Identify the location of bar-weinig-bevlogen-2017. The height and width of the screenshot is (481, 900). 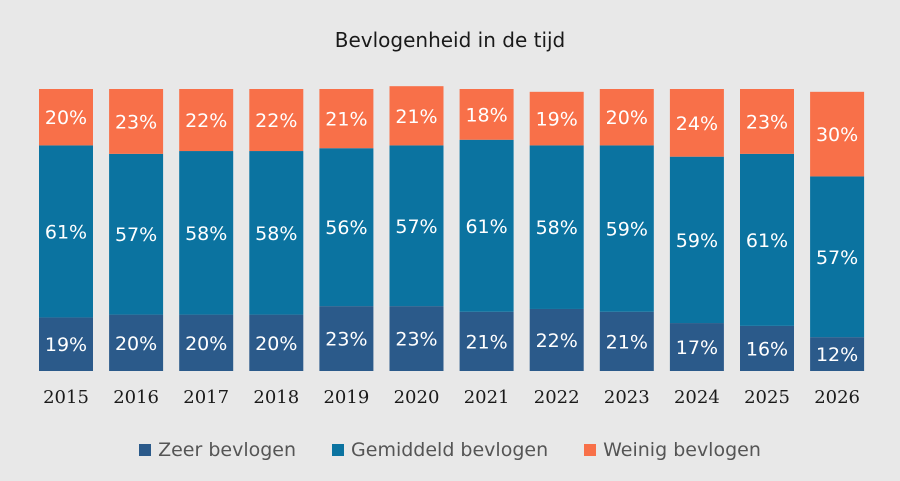
(206, 120).